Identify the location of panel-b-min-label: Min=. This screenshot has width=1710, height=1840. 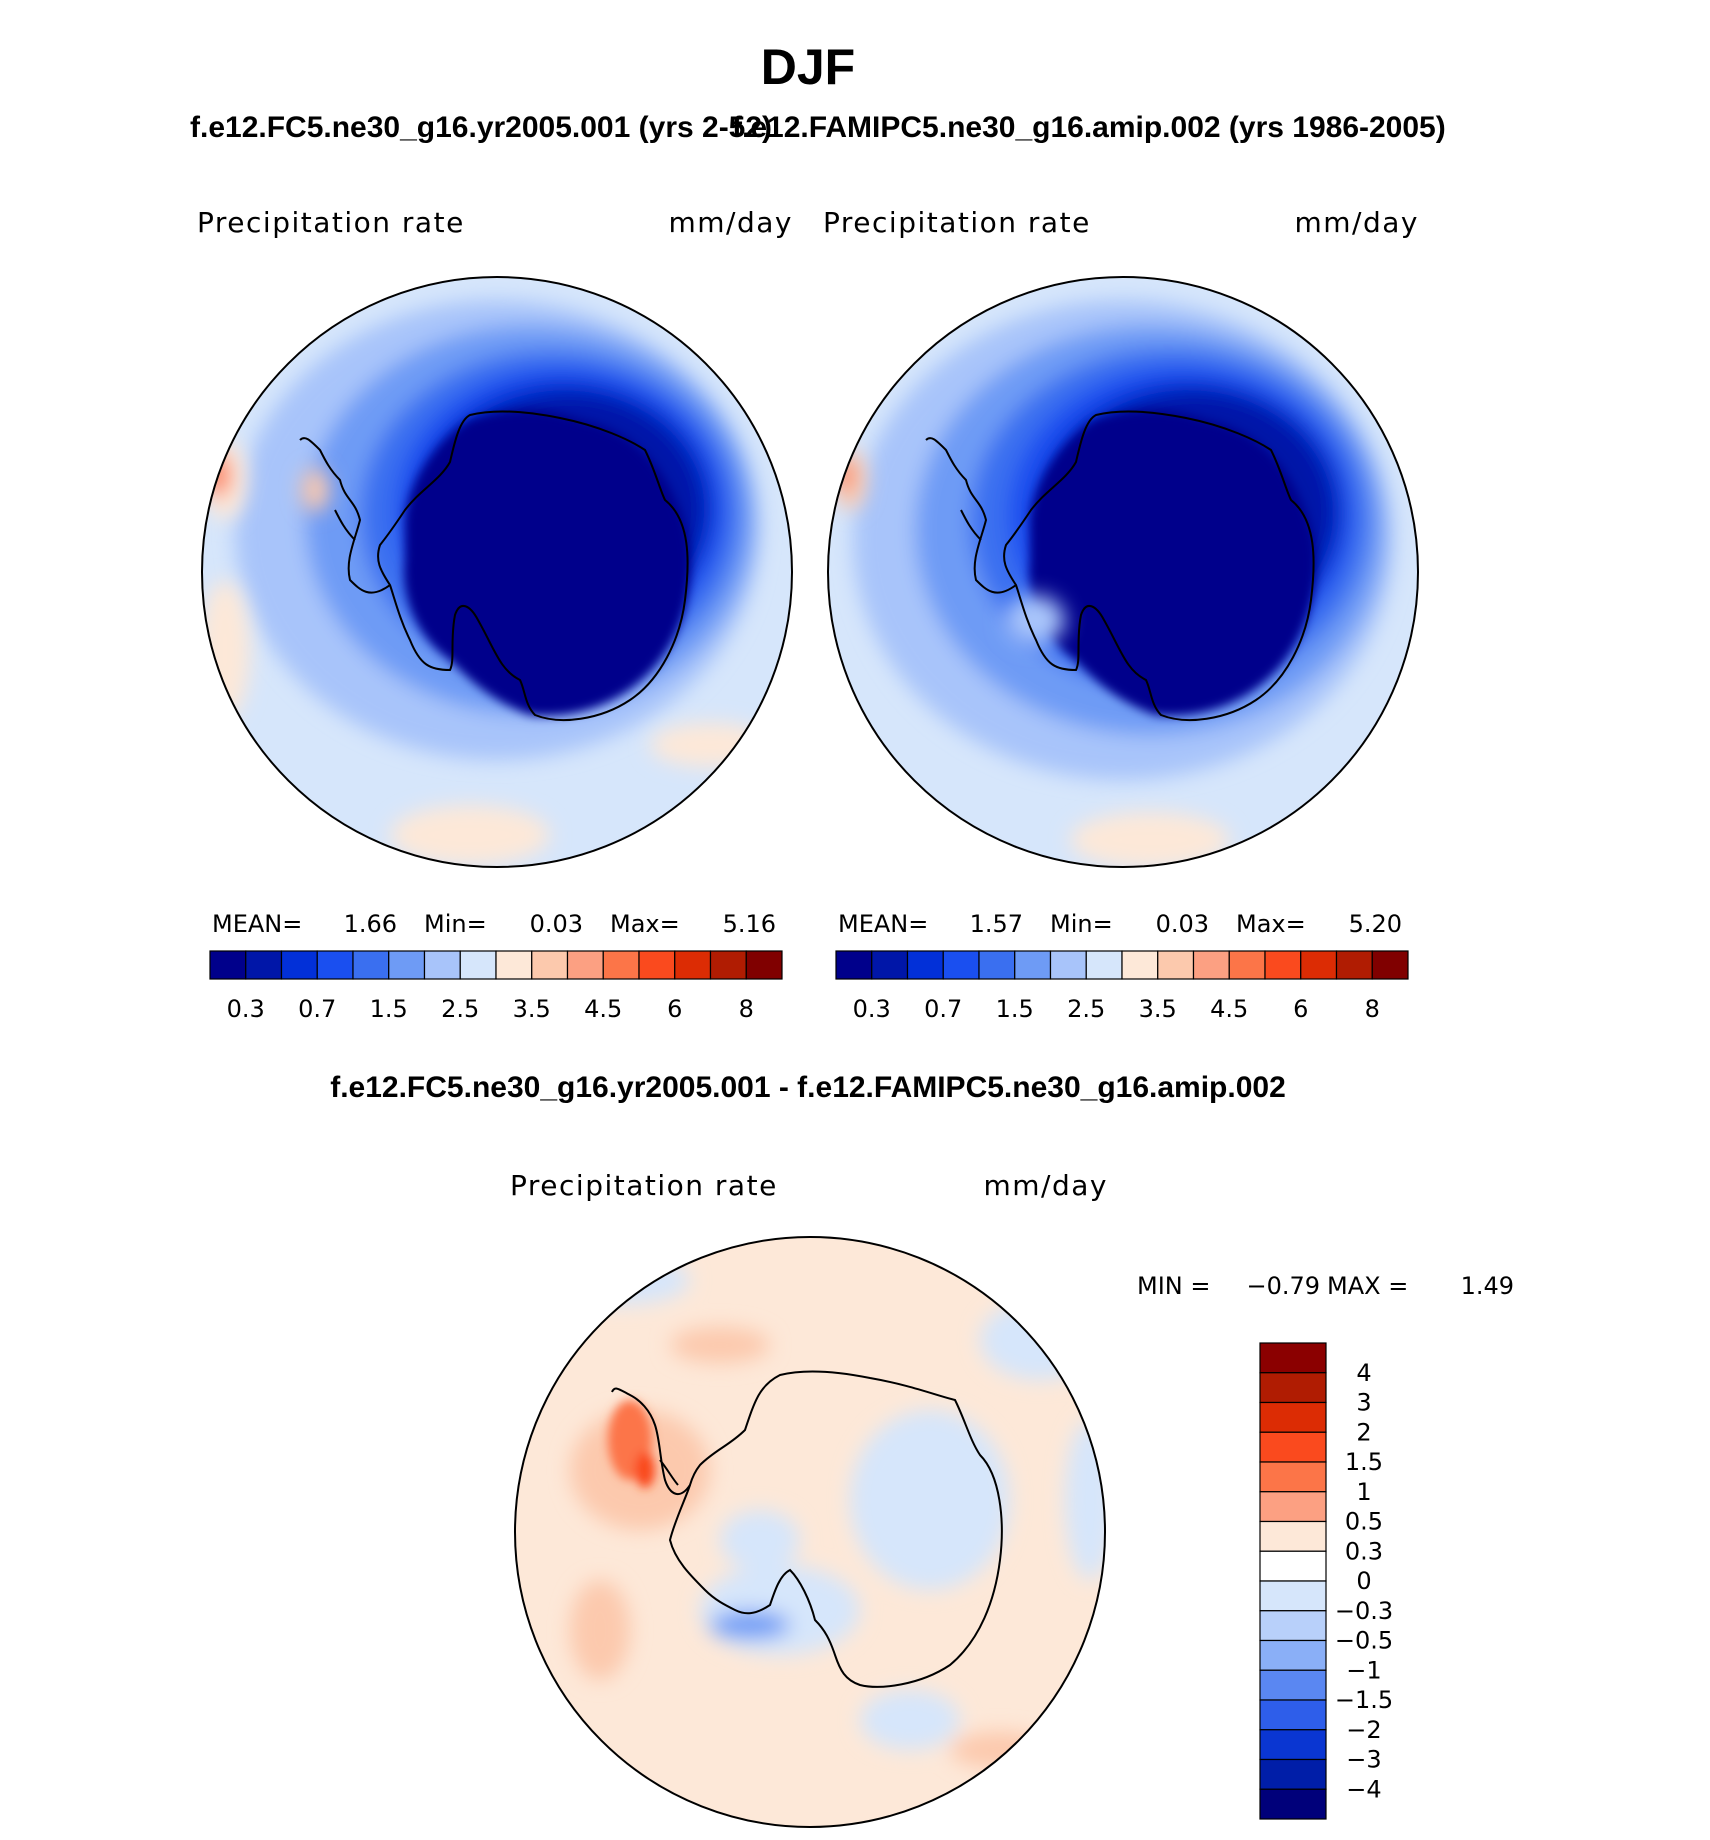
(1081, 924).